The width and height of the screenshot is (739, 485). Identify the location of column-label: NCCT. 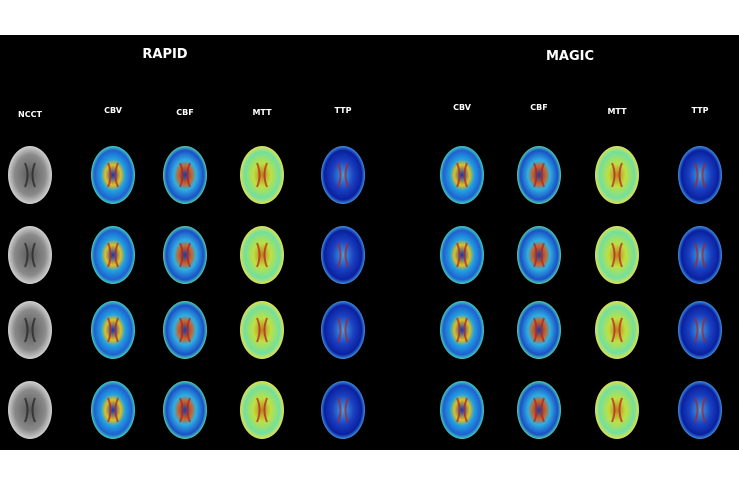
(30, 114).